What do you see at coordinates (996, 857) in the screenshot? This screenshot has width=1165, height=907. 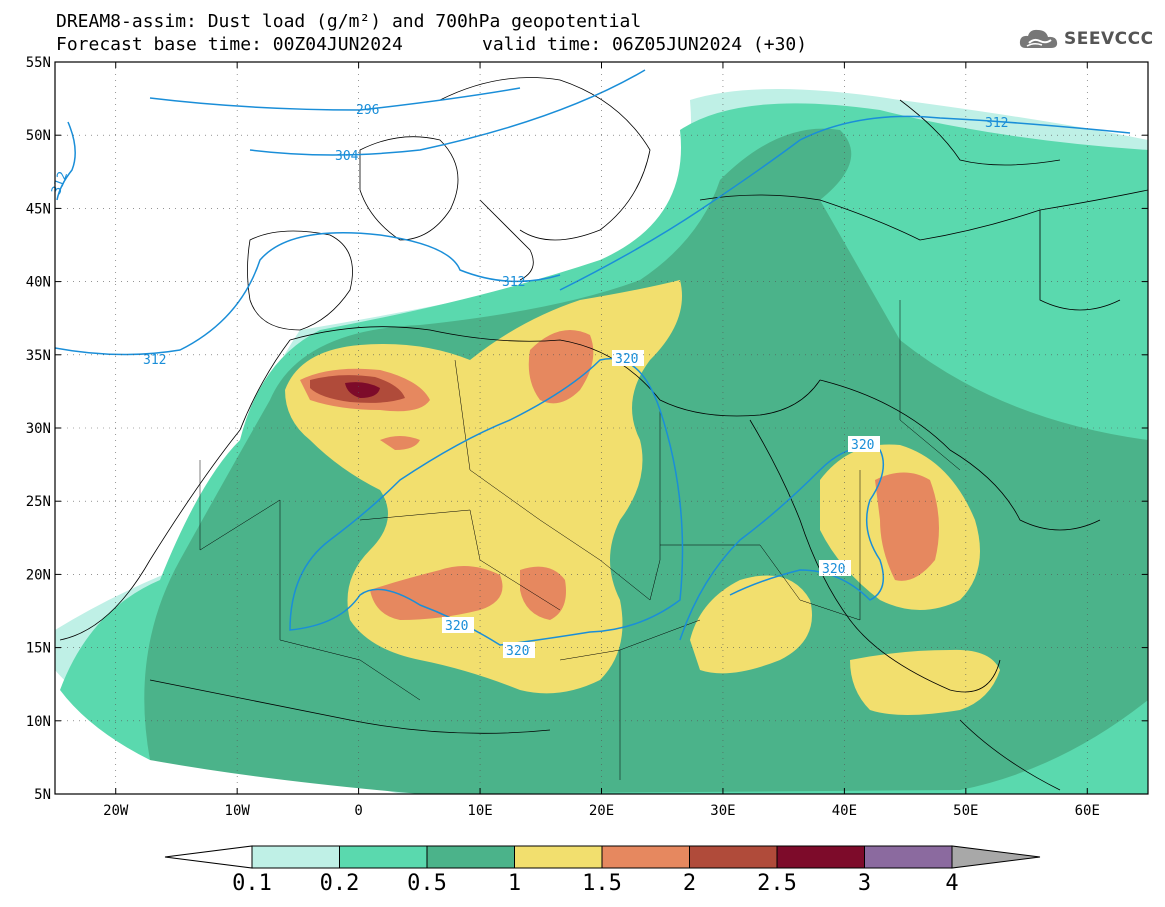 I see `colorbar-over-triangle` at bounding box center [996, 857].